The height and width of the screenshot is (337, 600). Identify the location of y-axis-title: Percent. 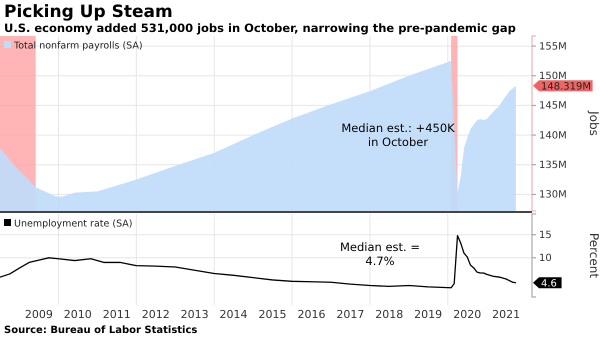
(593, 255).